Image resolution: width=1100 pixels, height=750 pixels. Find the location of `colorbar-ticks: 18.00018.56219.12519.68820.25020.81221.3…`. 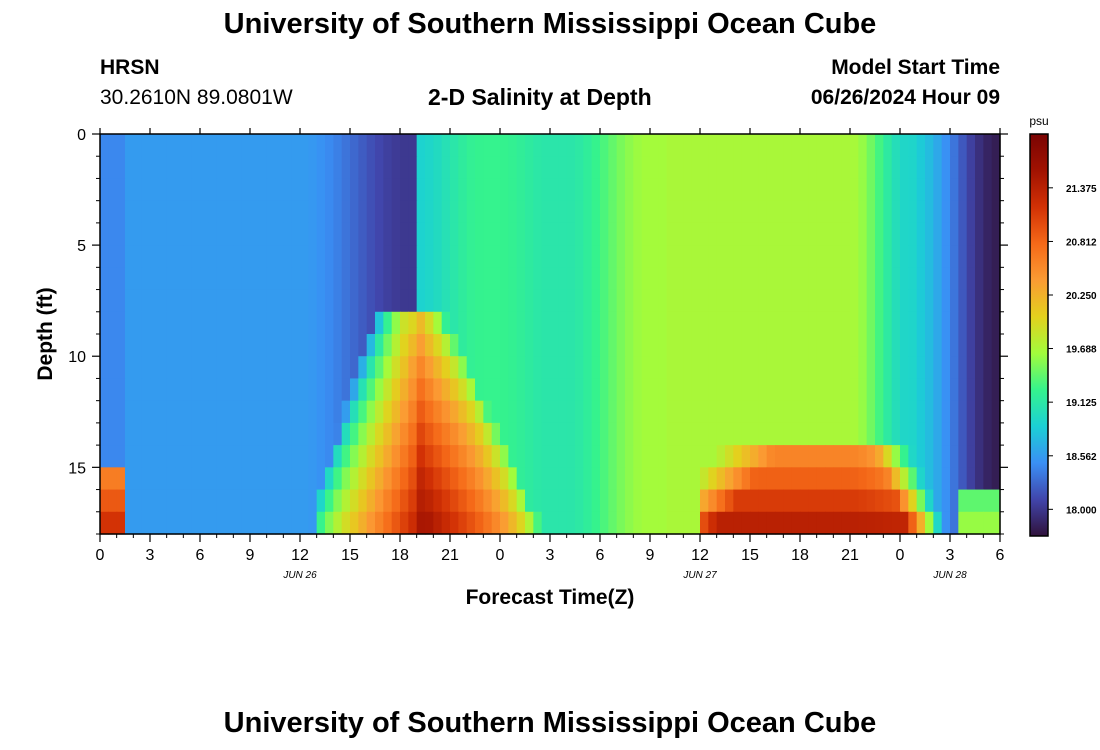

colorbar-ticks: 18.00018.56219.12519.68820.25020.81221.3… is located at coordinates (1072, 350).